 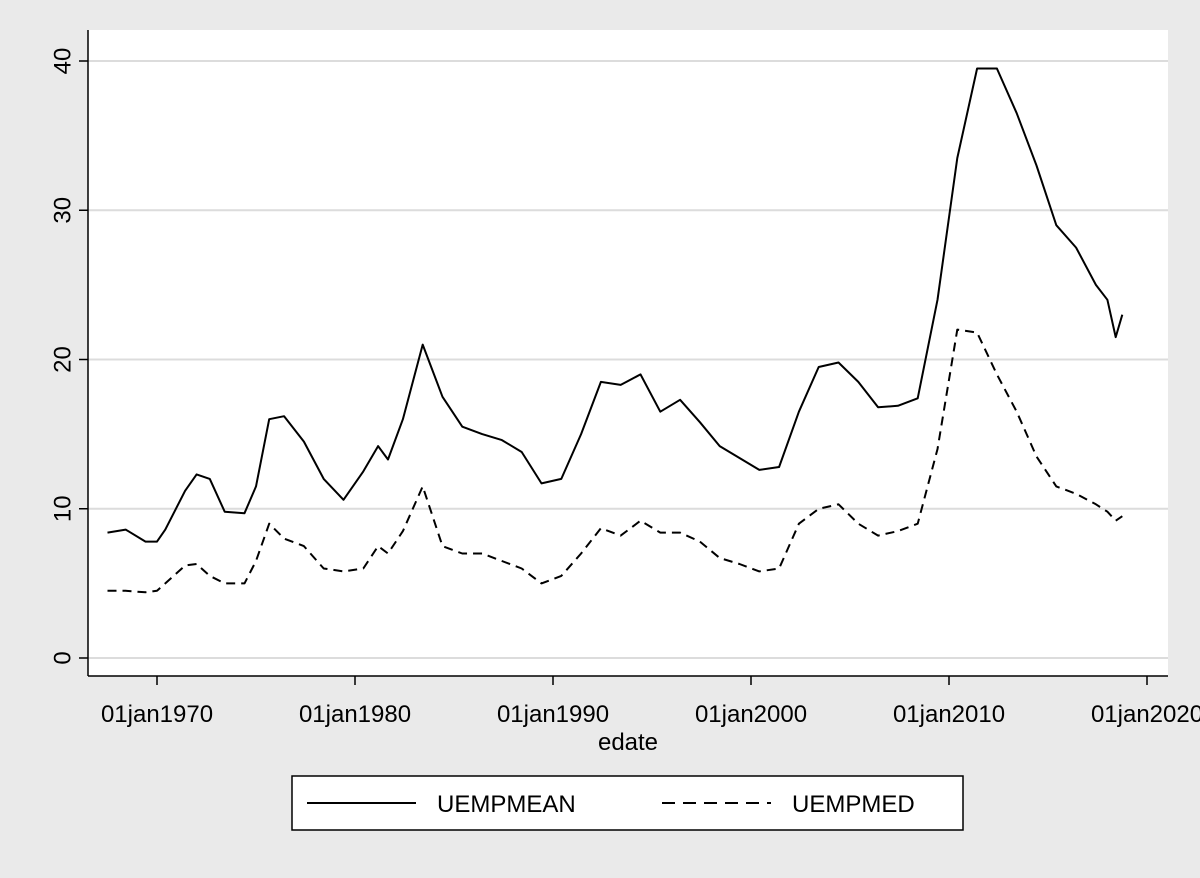 I want to click on x-tick-label: 01jan2020, so click(x=1145, y=714).